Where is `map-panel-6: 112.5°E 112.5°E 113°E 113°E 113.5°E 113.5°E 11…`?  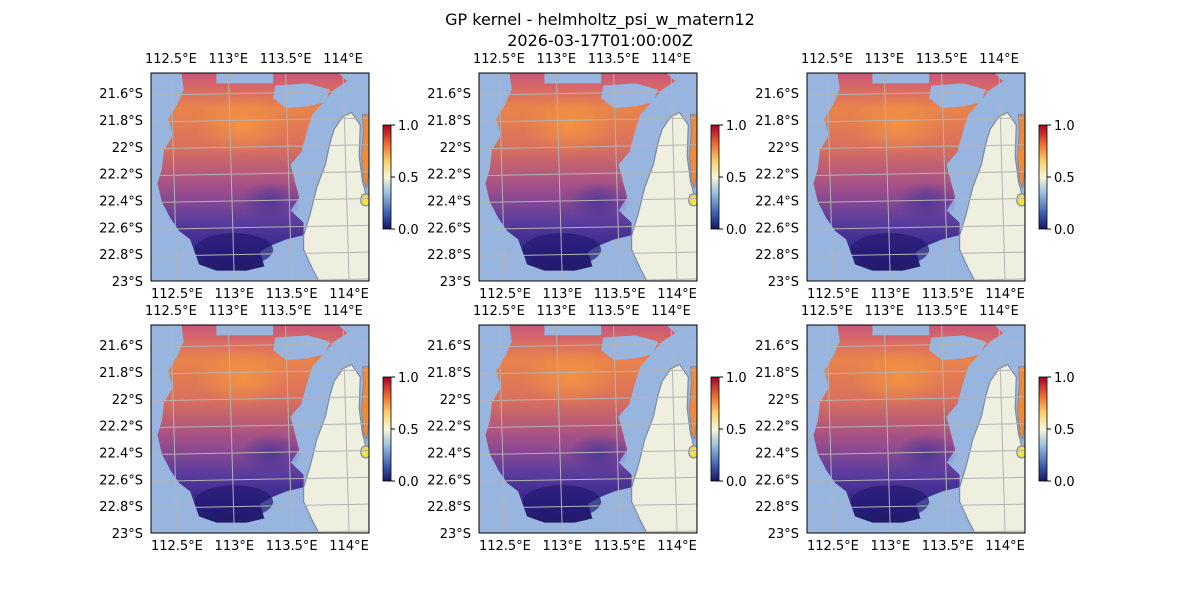
map-panel-6: 112.5°E 112.5°E 113°E 113°E 113.5°E 113.5°E 11… is located at coordinates (914, 429).